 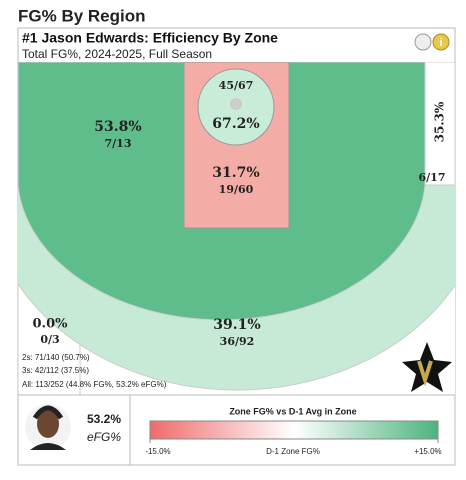 What do you see at coordinates (117, 127) in the screenshot?
I see `zone-pct: 53.8%` at bounding box center [117, 127].